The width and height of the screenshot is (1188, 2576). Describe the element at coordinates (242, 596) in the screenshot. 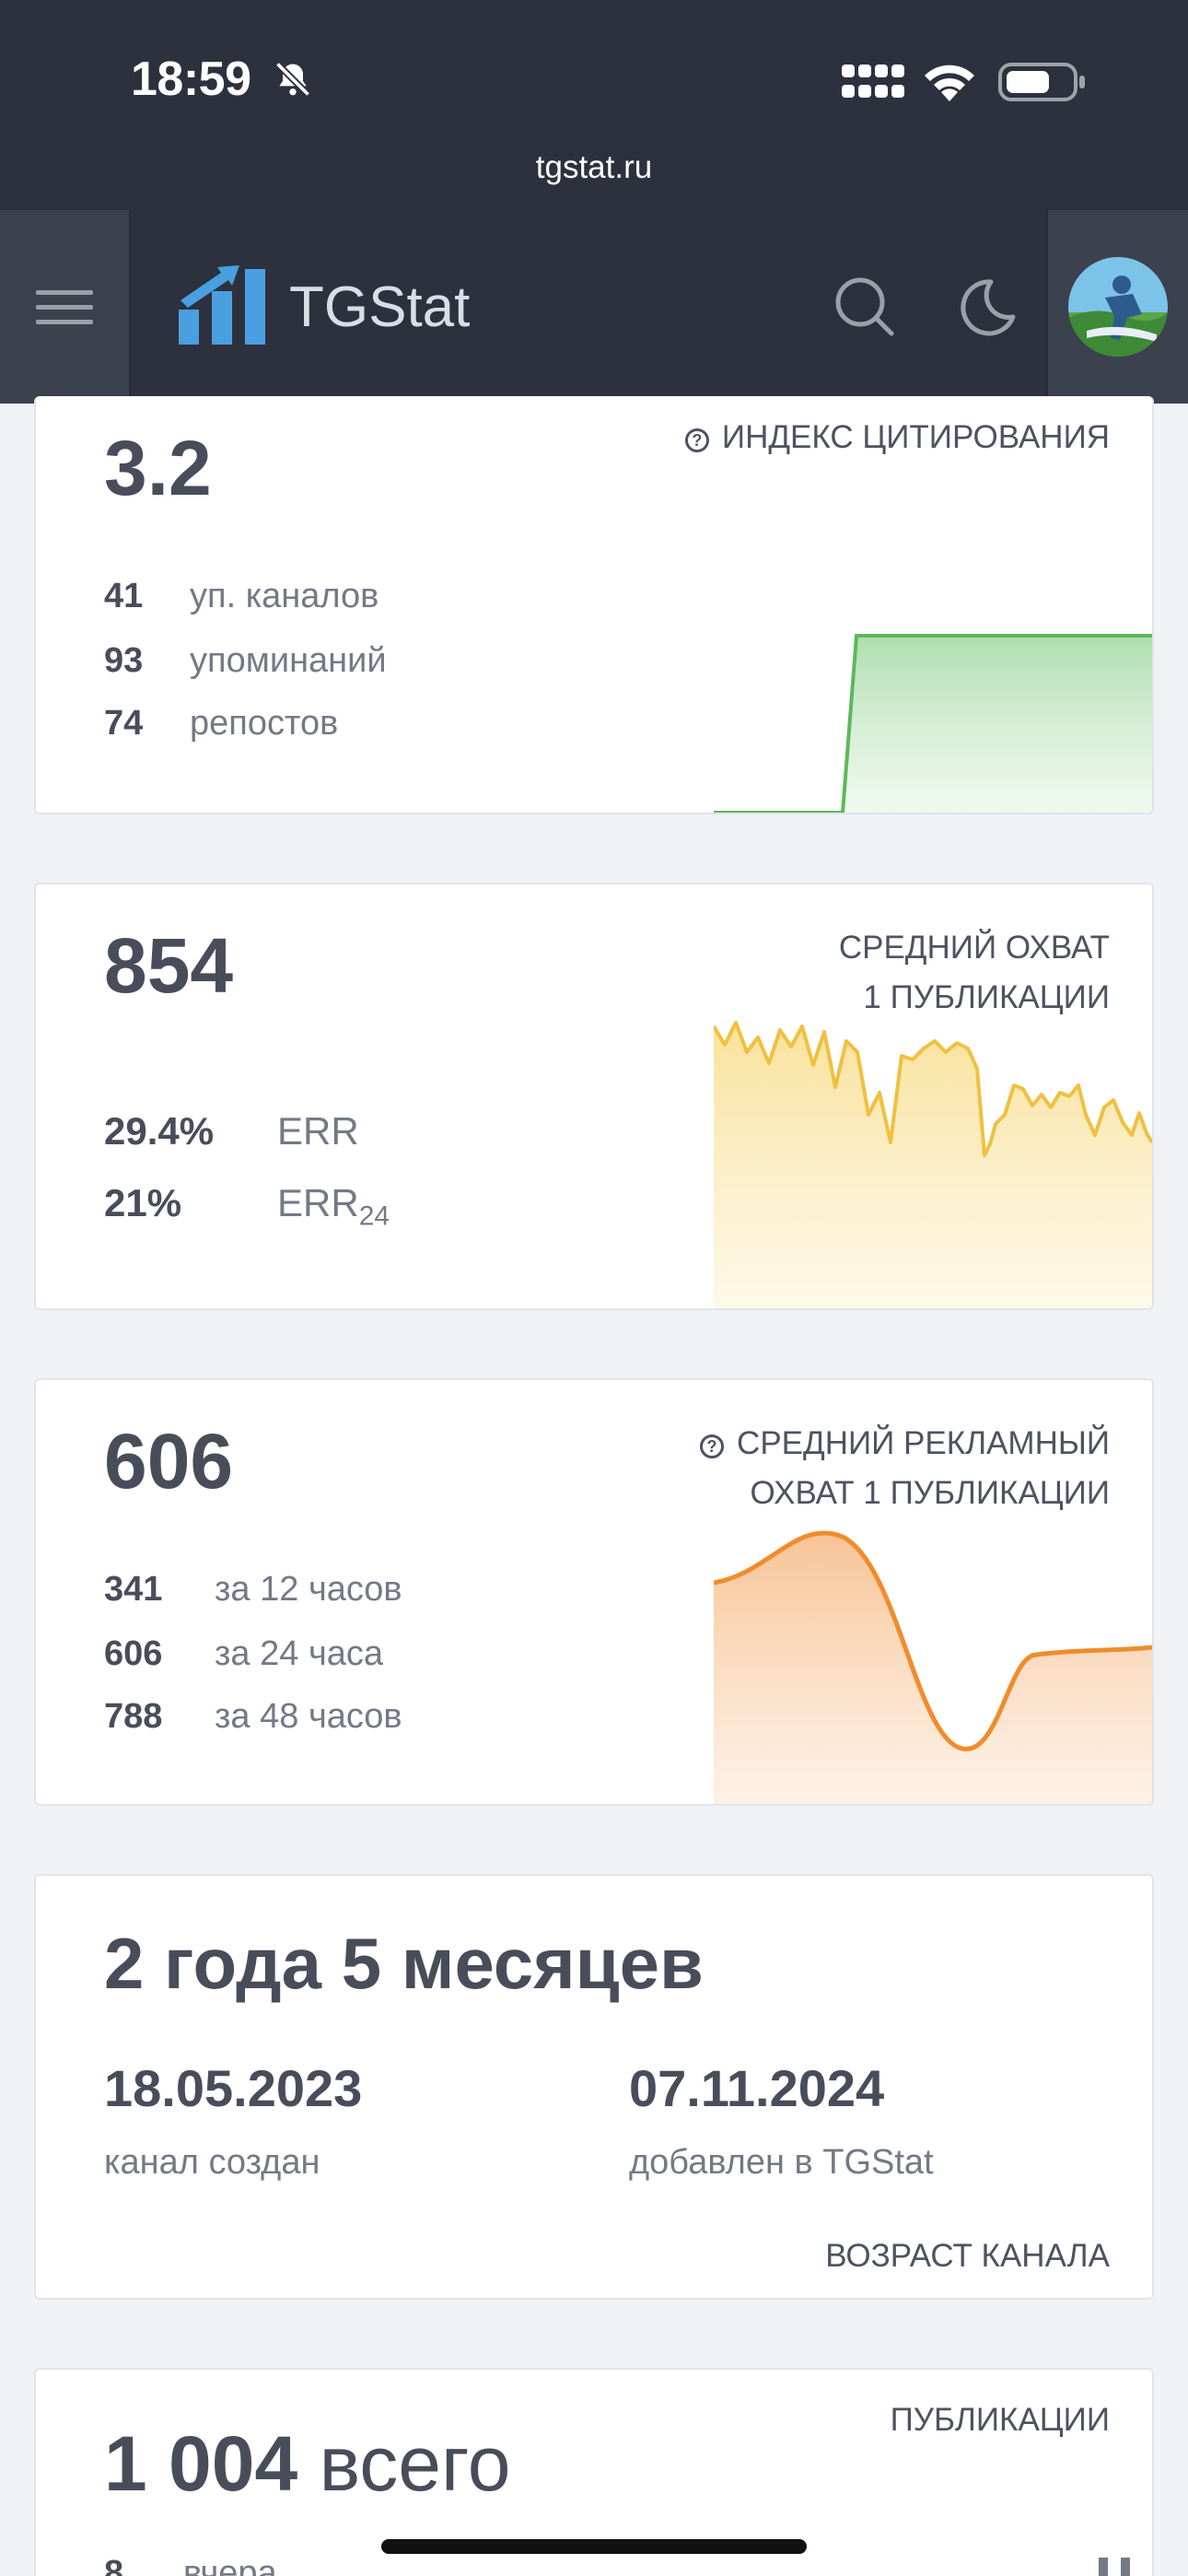

I see `stat-row: 41 уп. каналов` at that location.